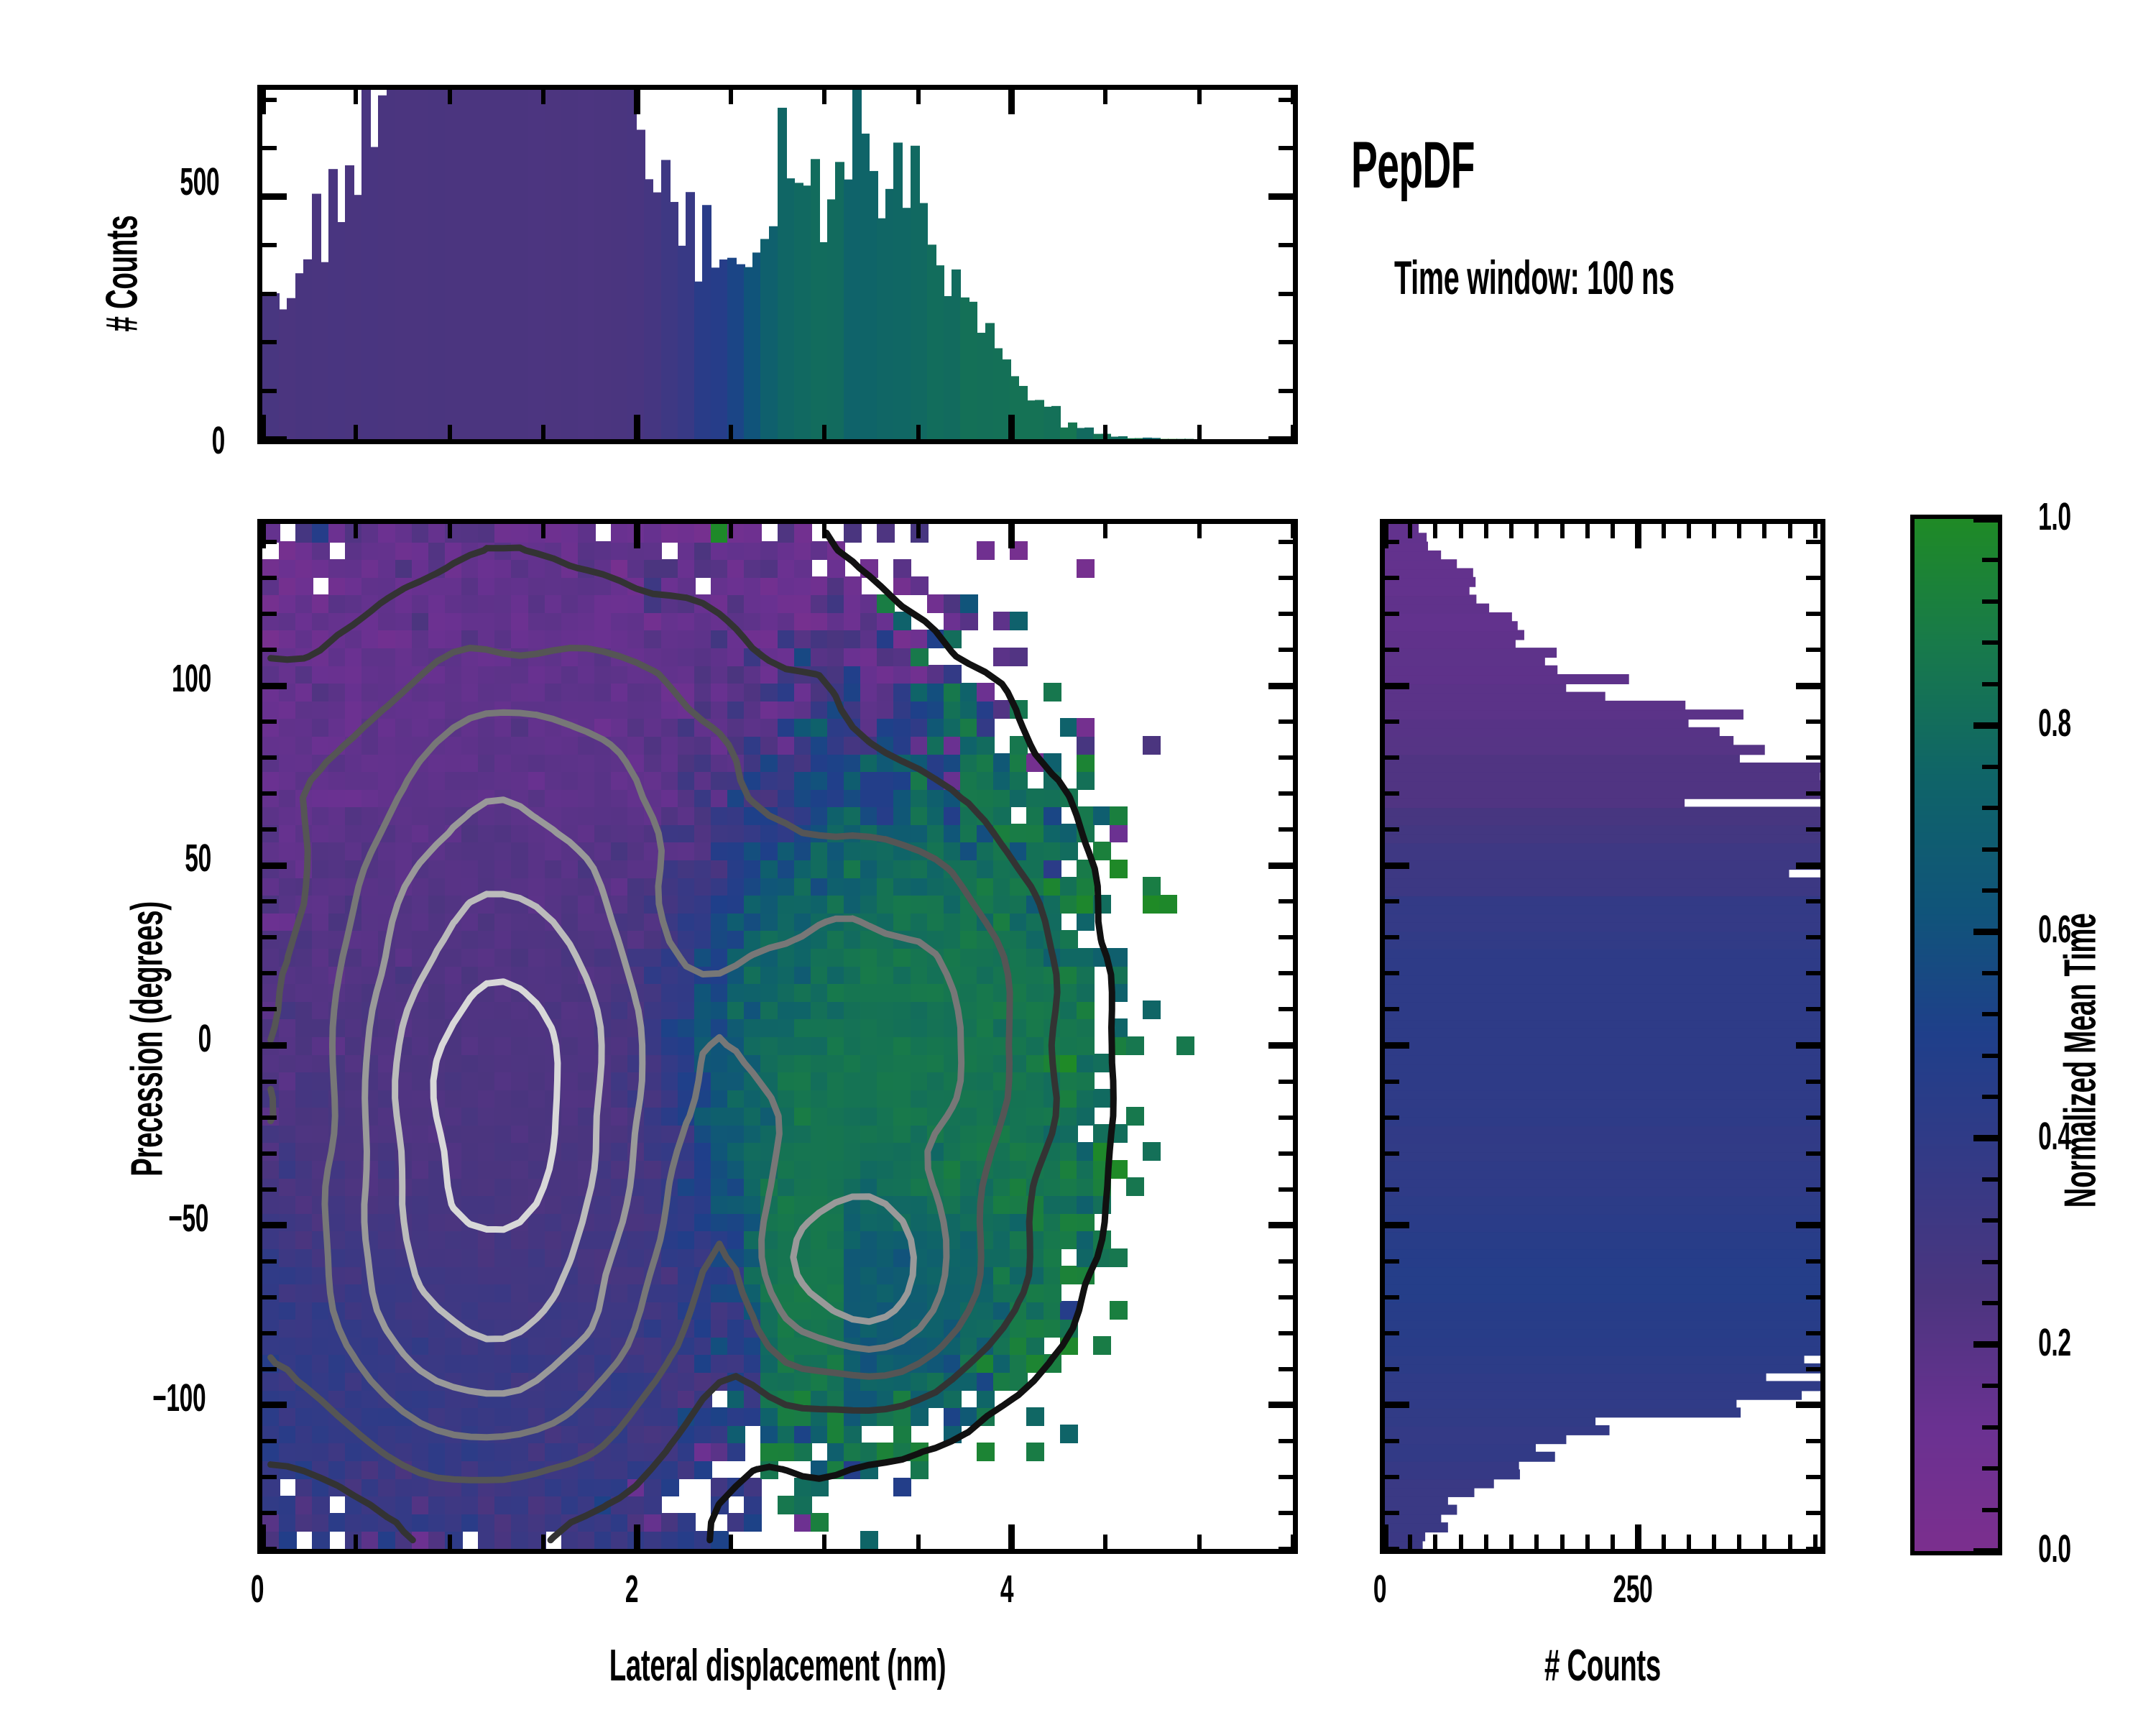 This screenshot has height=1725, width=2156. I want to click on colorbar-tick-label-1: 1.0, so click(2054, 516).